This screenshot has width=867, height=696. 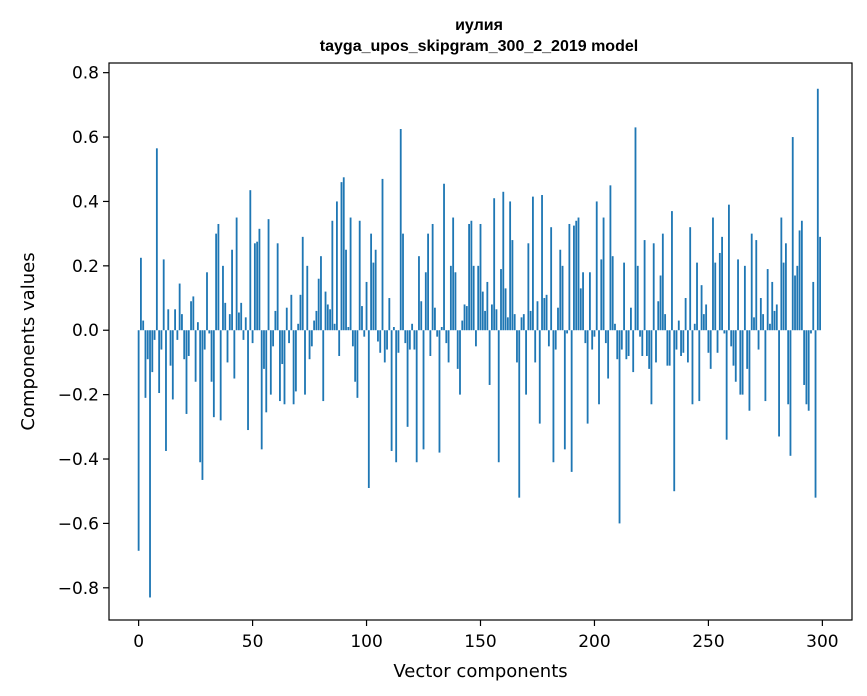 I want to click on y-tick-label: −0.4, so click(x=78, y=460).